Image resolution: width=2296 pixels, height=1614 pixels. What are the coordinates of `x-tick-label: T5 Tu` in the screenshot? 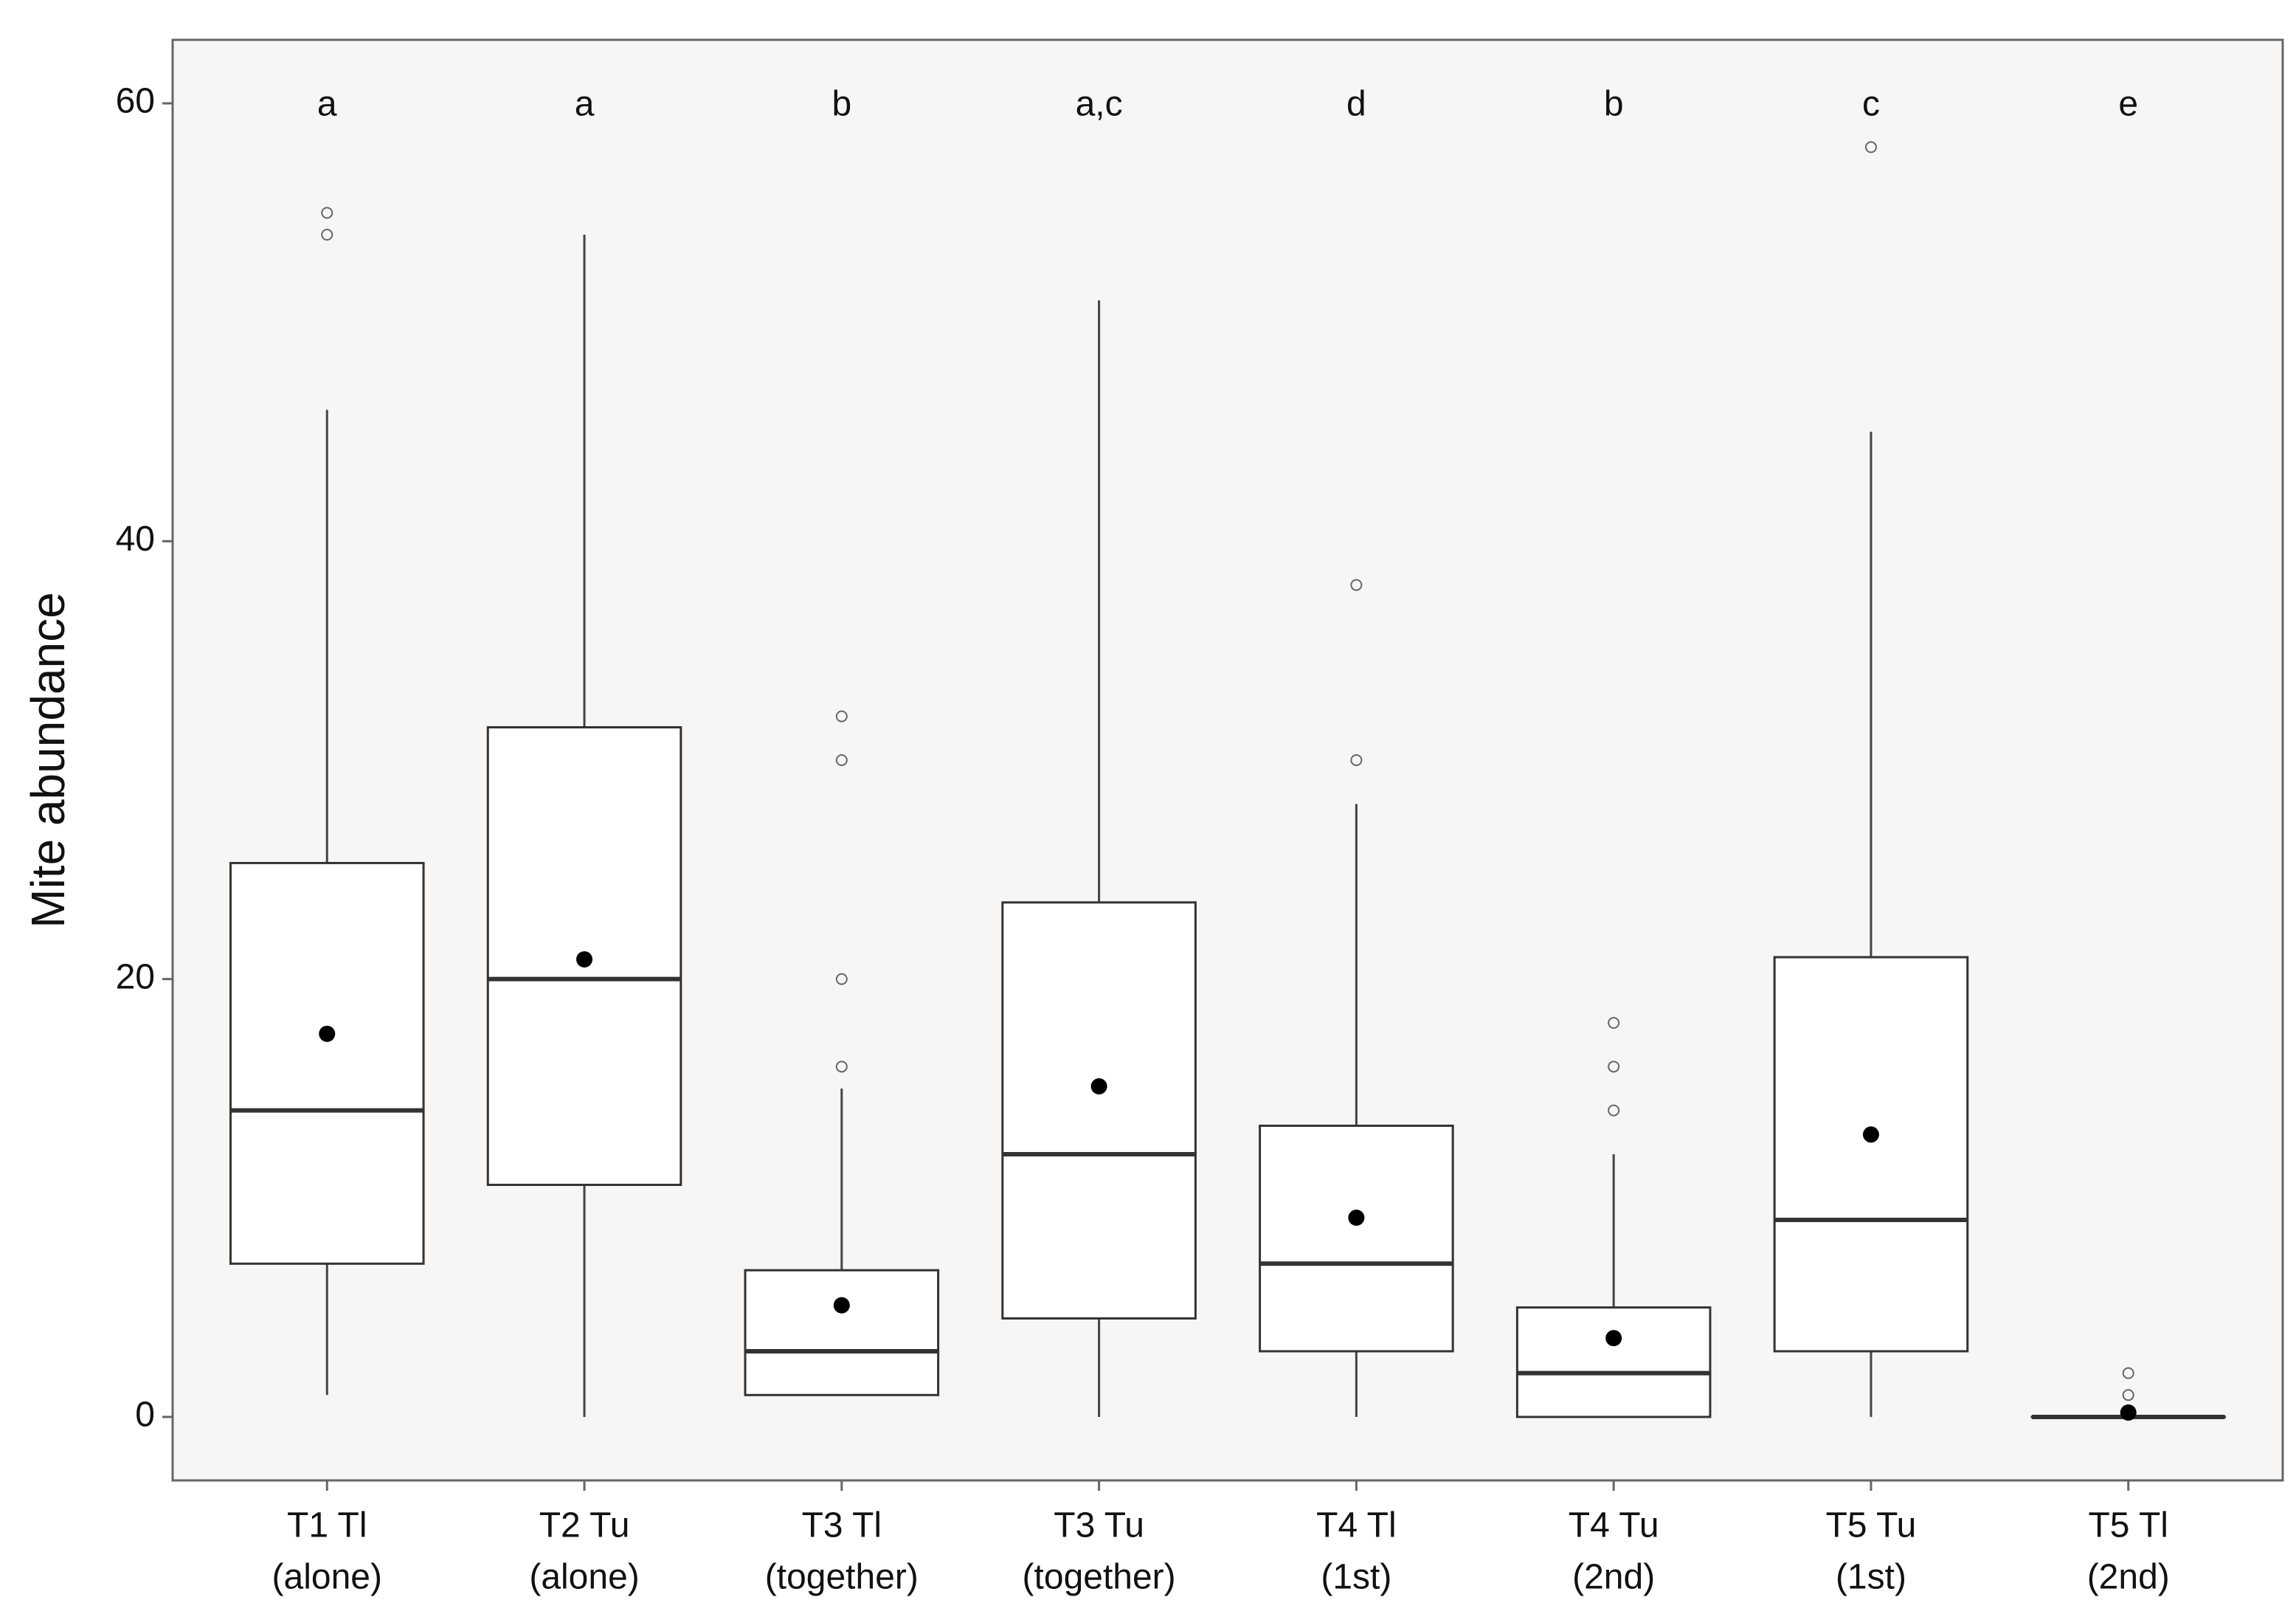 It's located at (1871, 1526).